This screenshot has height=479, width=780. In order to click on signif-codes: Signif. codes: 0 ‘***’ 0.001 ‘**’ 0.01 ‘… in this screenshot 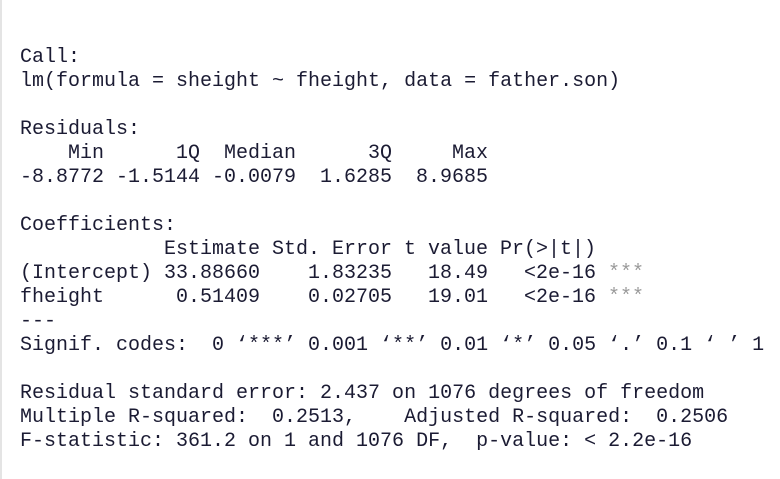, I will do `click(392, 345)`.